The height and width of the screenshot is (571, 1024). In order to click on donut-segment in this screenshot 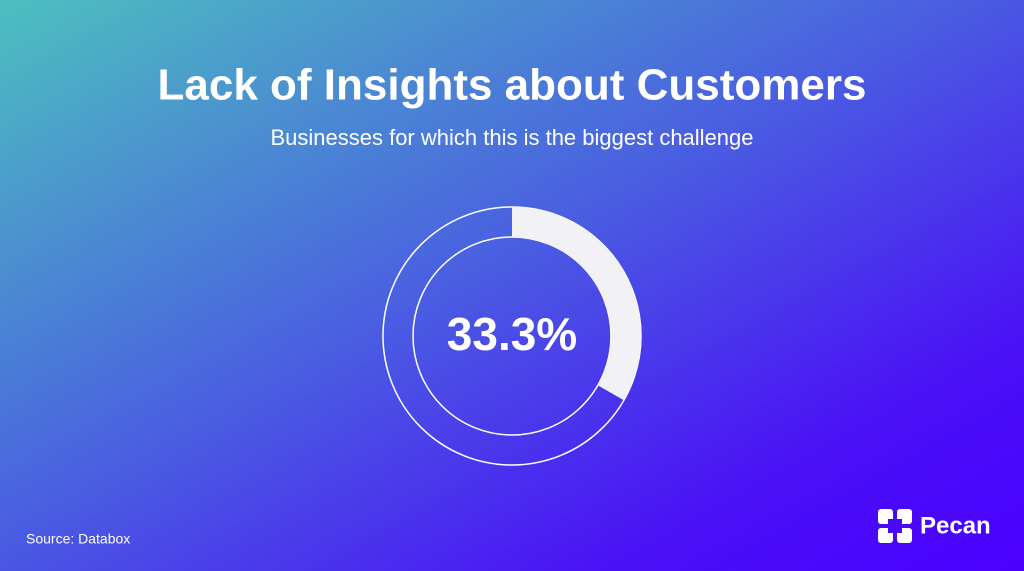, I will do `click(576, 304)`.